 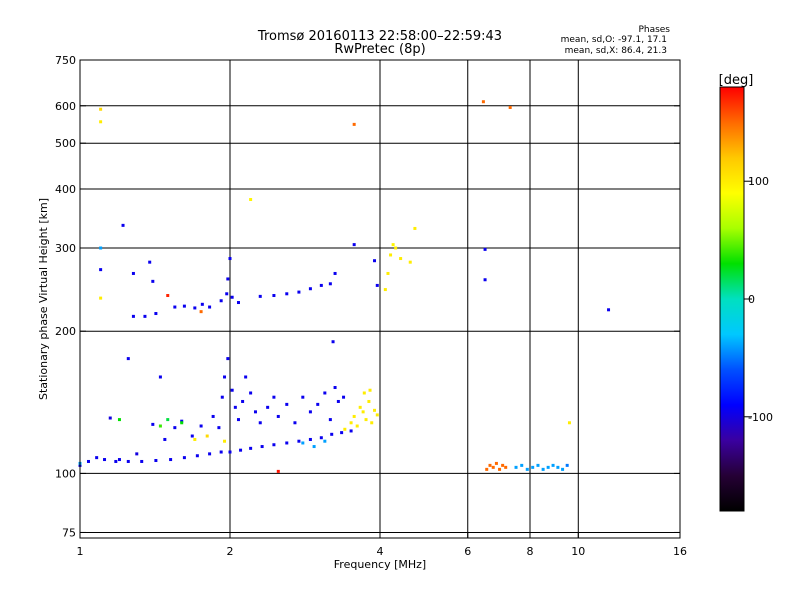 What do you see at coordinates (751, 299) in the screenshot?
I see `colorbar-tick-label: 0` at bounding box center [751, 299].